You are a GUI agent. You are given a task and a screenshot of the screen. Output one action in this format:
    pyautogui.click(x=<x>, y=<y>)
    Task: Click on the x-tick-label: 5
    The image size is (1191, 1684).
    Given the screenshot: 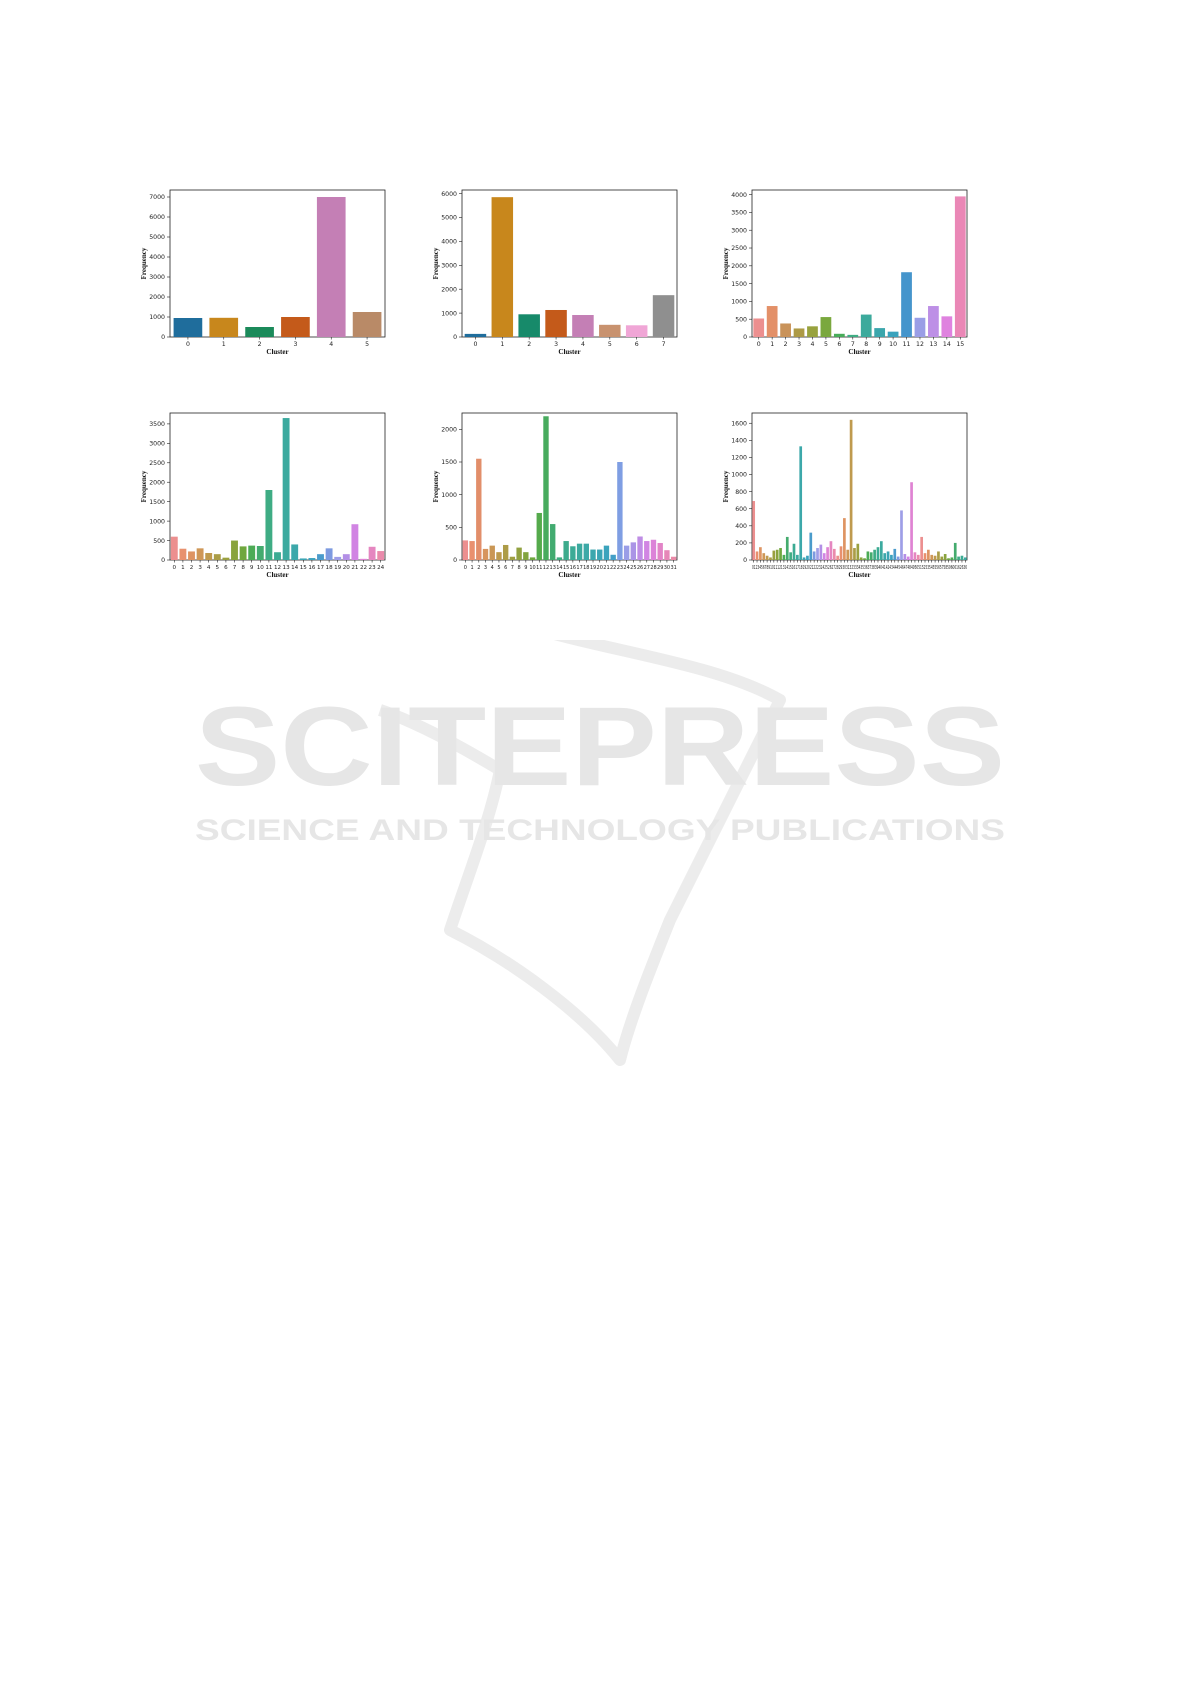 What is the action you would take?
    pyautogui.click(x=367, y=344)
    